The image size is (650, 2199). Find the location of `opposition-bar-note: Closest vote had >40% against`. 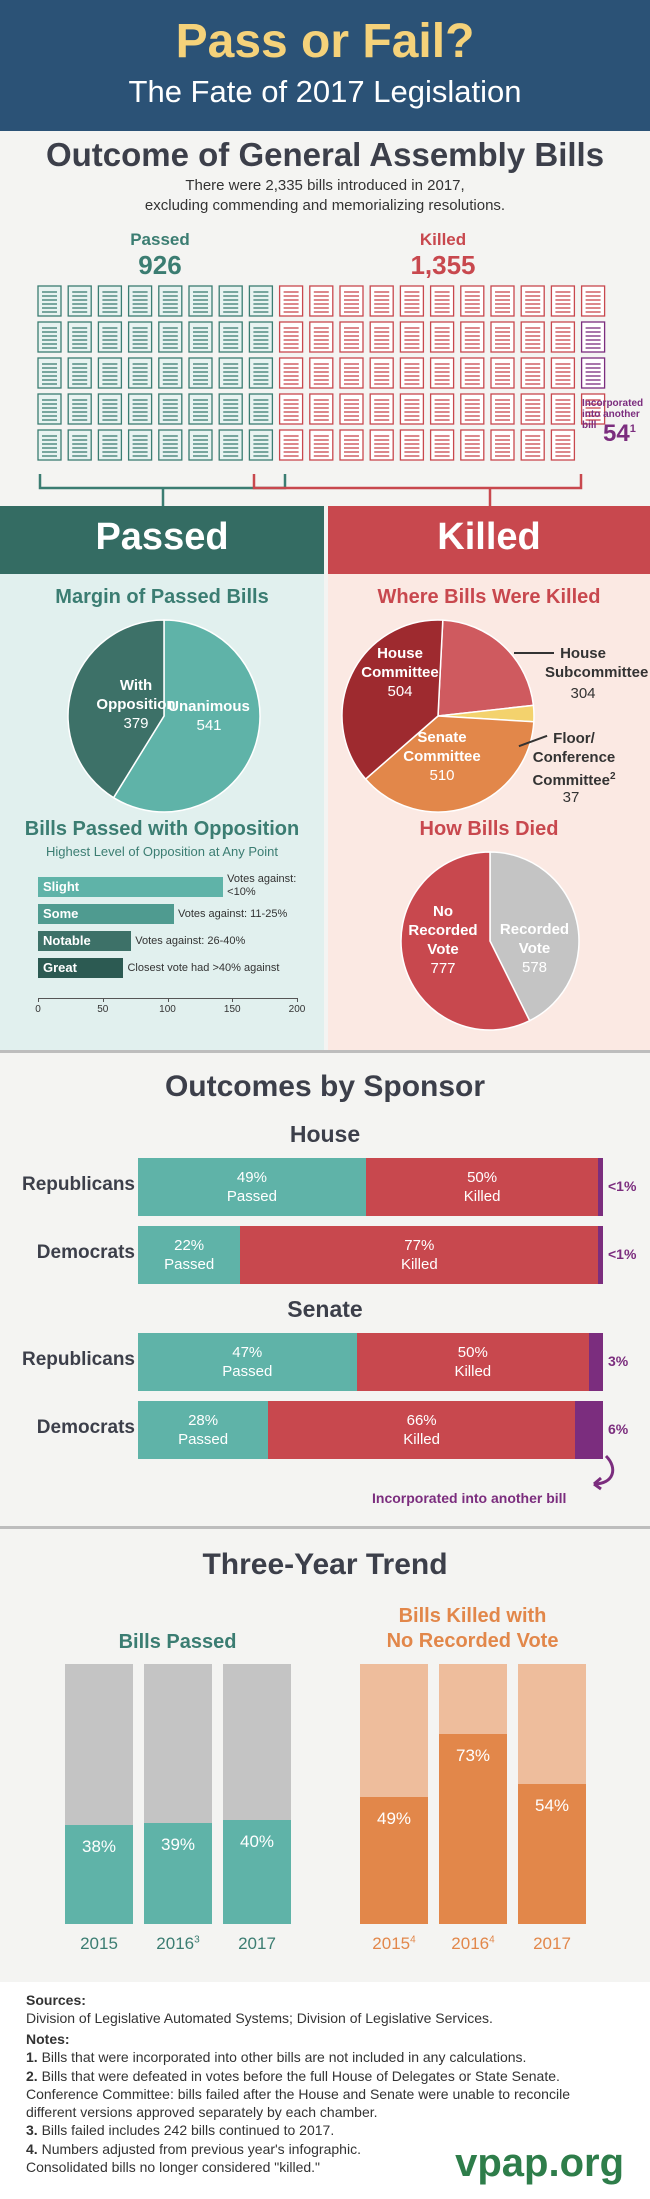

opposition-bar-note: Closest vote had >40% against is located at coordinates (203, 968).